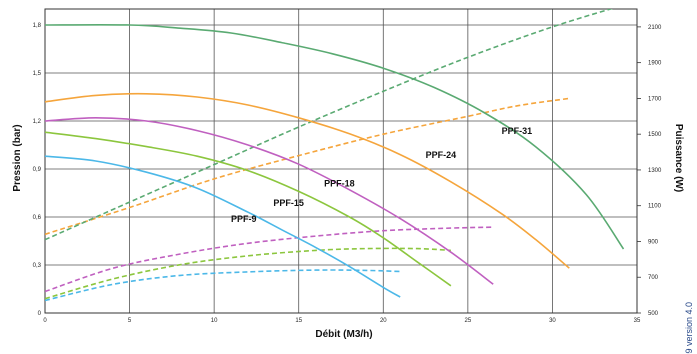 The width and height of the screenshot is (697, 354). Describe the element at coordinates (678, 158) in the screenshot. I see `y2-axis-title: Puissance (W)` at that location.